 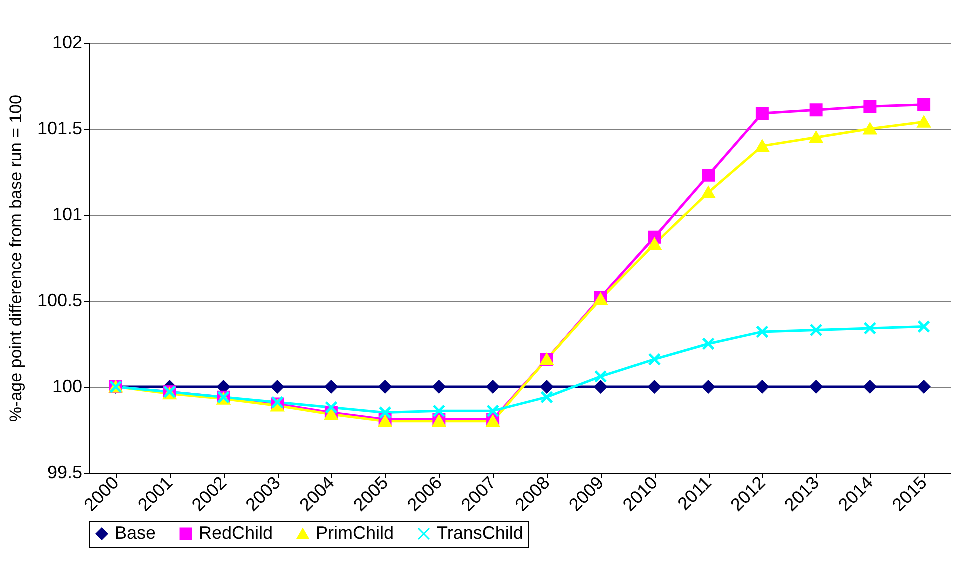 I want to click on y-tick-label: 100, so click(x=67, y=386).